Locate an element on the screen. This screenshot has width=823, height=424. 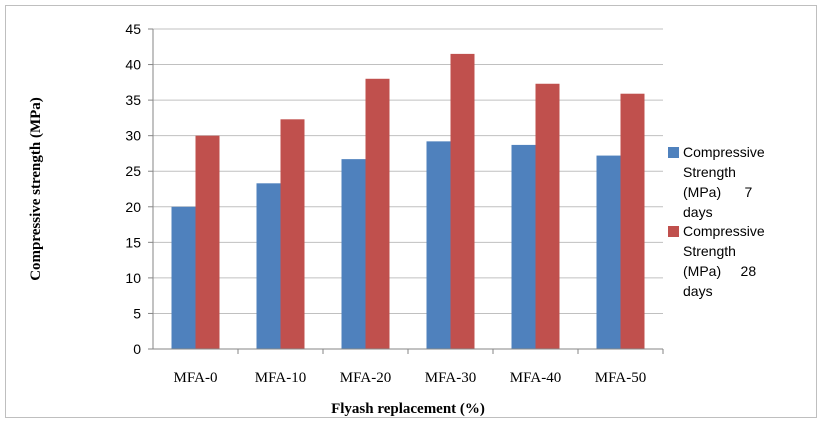
y-tick-label: 15 is located at coordinates (133, 242).